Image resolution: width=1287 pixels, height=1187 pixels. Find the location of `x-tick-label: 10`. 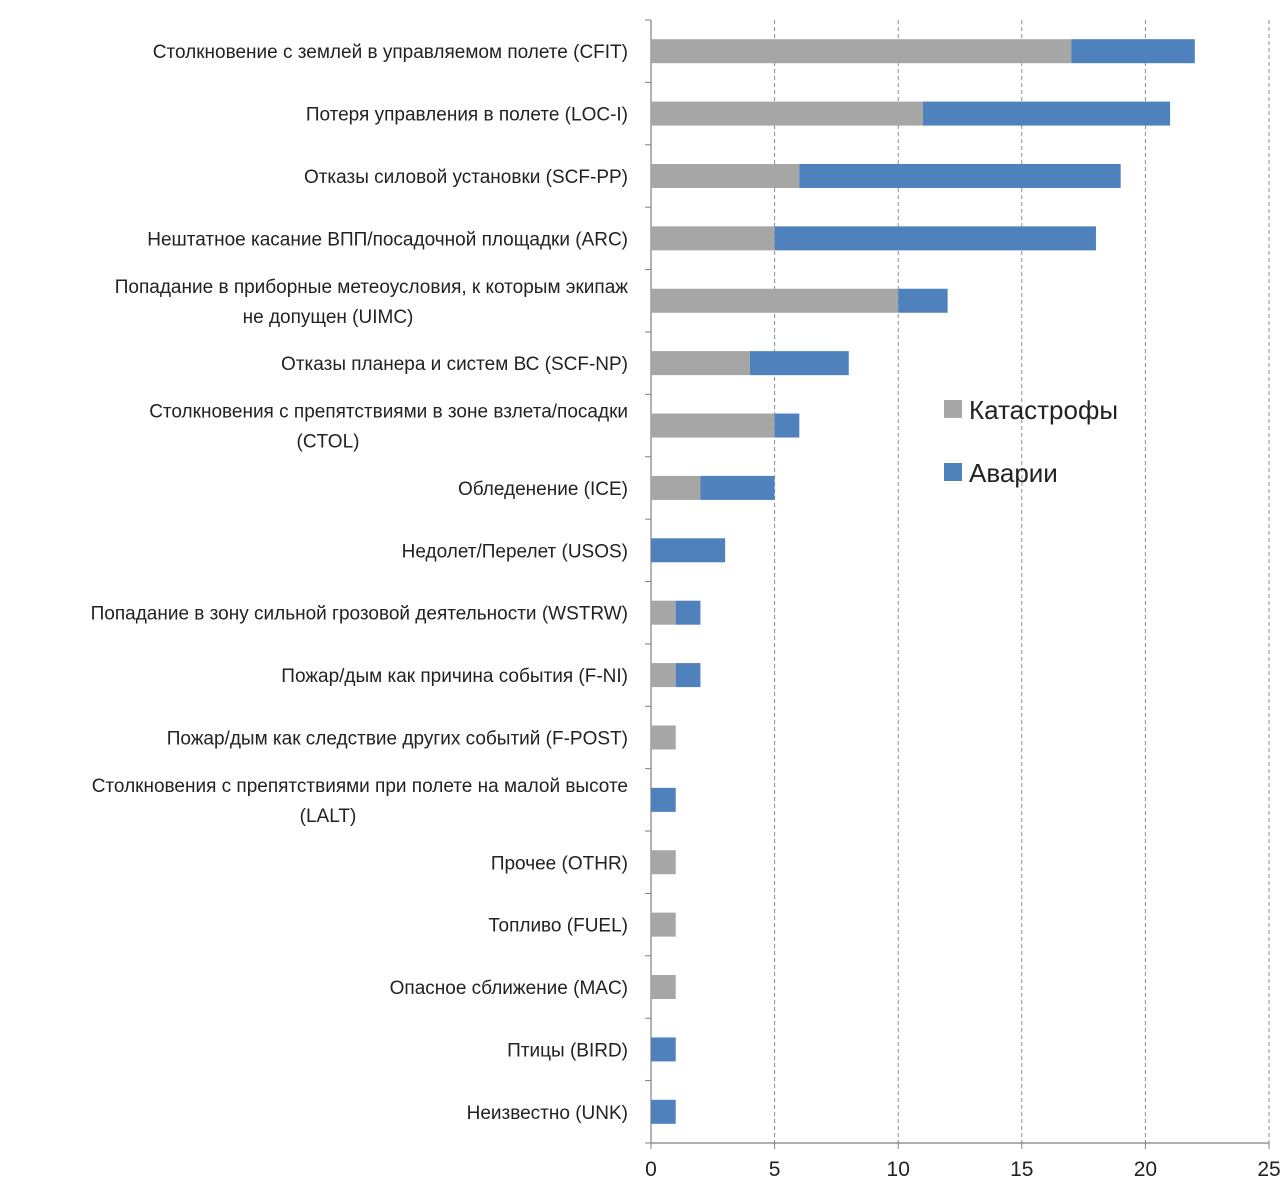

x-tick-label: 10 is located at coordinates (898, 1169).